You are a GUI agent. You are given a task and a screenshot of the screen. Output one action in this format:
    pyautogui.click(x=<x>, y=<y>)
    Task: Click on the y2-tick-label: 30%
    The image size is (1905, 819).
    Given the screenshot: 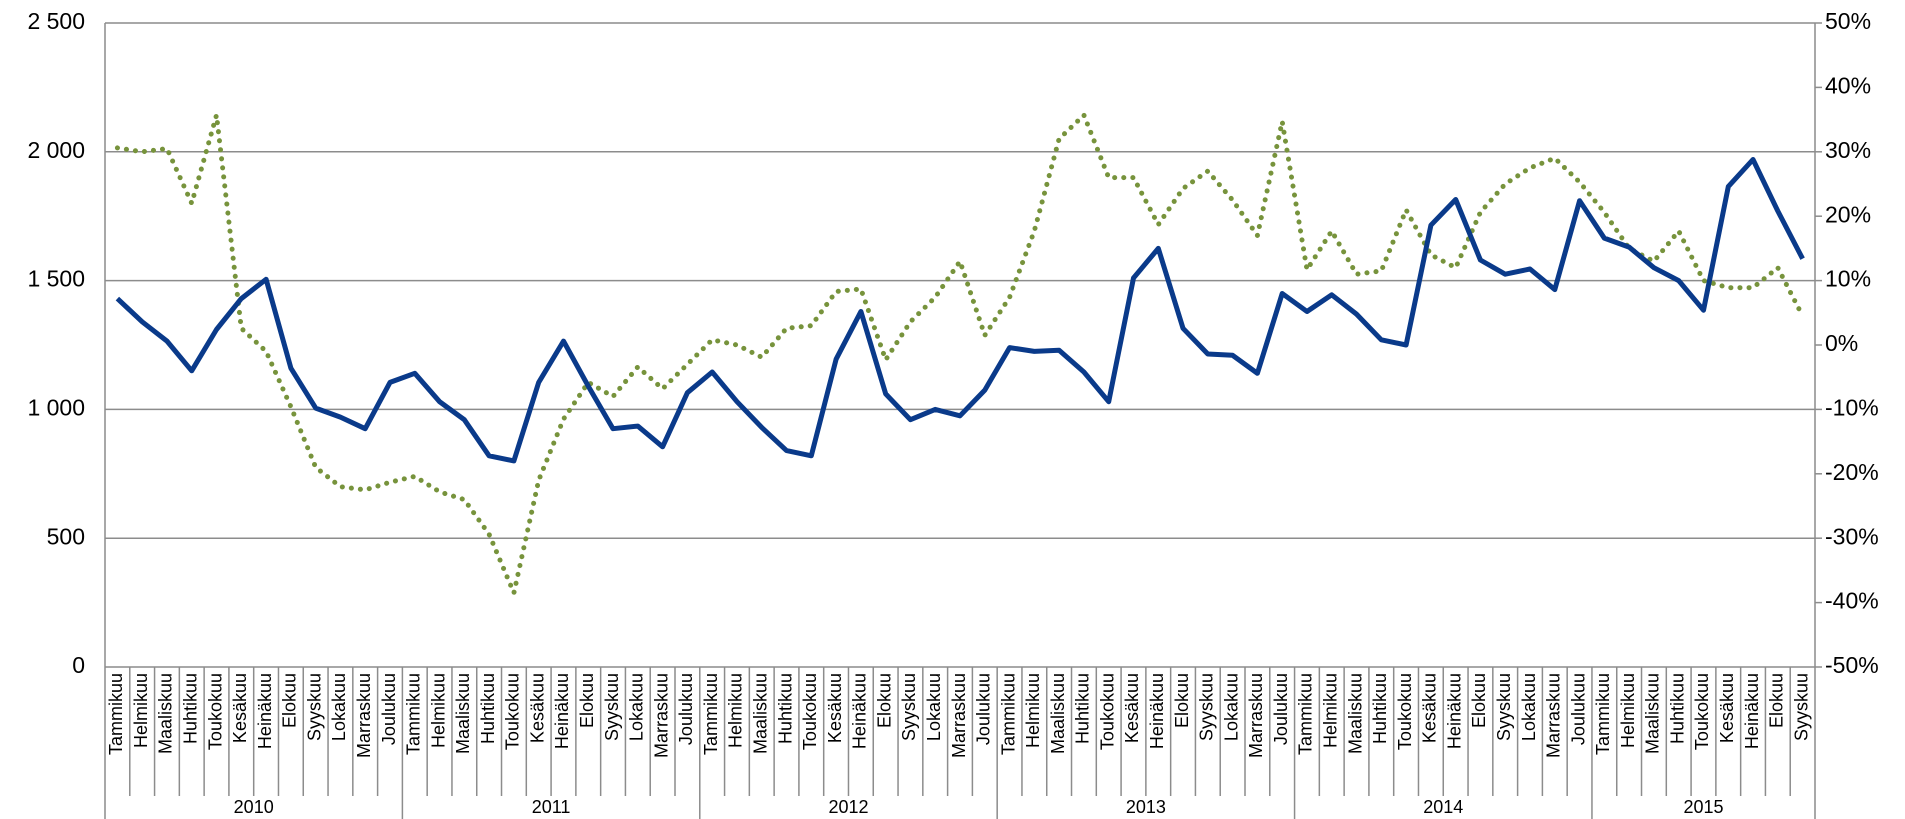 What is the action you would take?
    pyautogui.click(x=1848, y=150)
    